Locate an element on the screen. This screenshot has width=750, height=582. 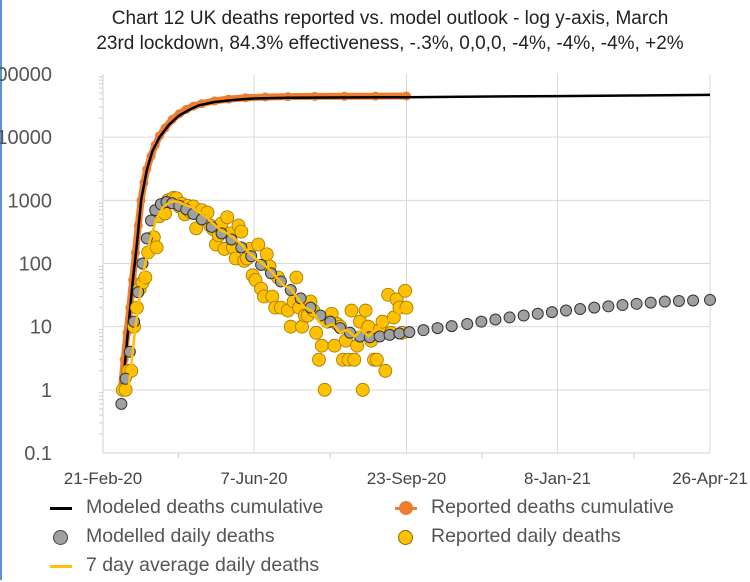
y-tick-label: 100000 is located at coordinates (26, 75).